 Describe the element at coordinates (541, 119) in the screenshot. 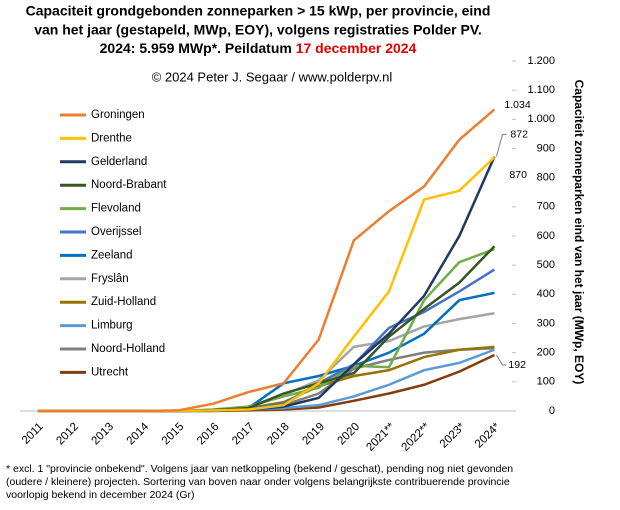

I see `y-tick-label: 1.000` at that location.